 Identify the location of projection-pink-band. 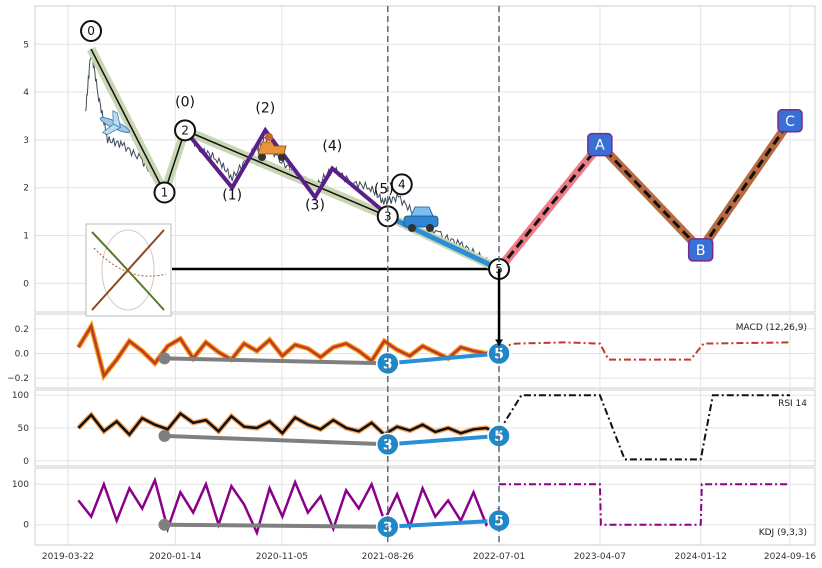
(549, 206).